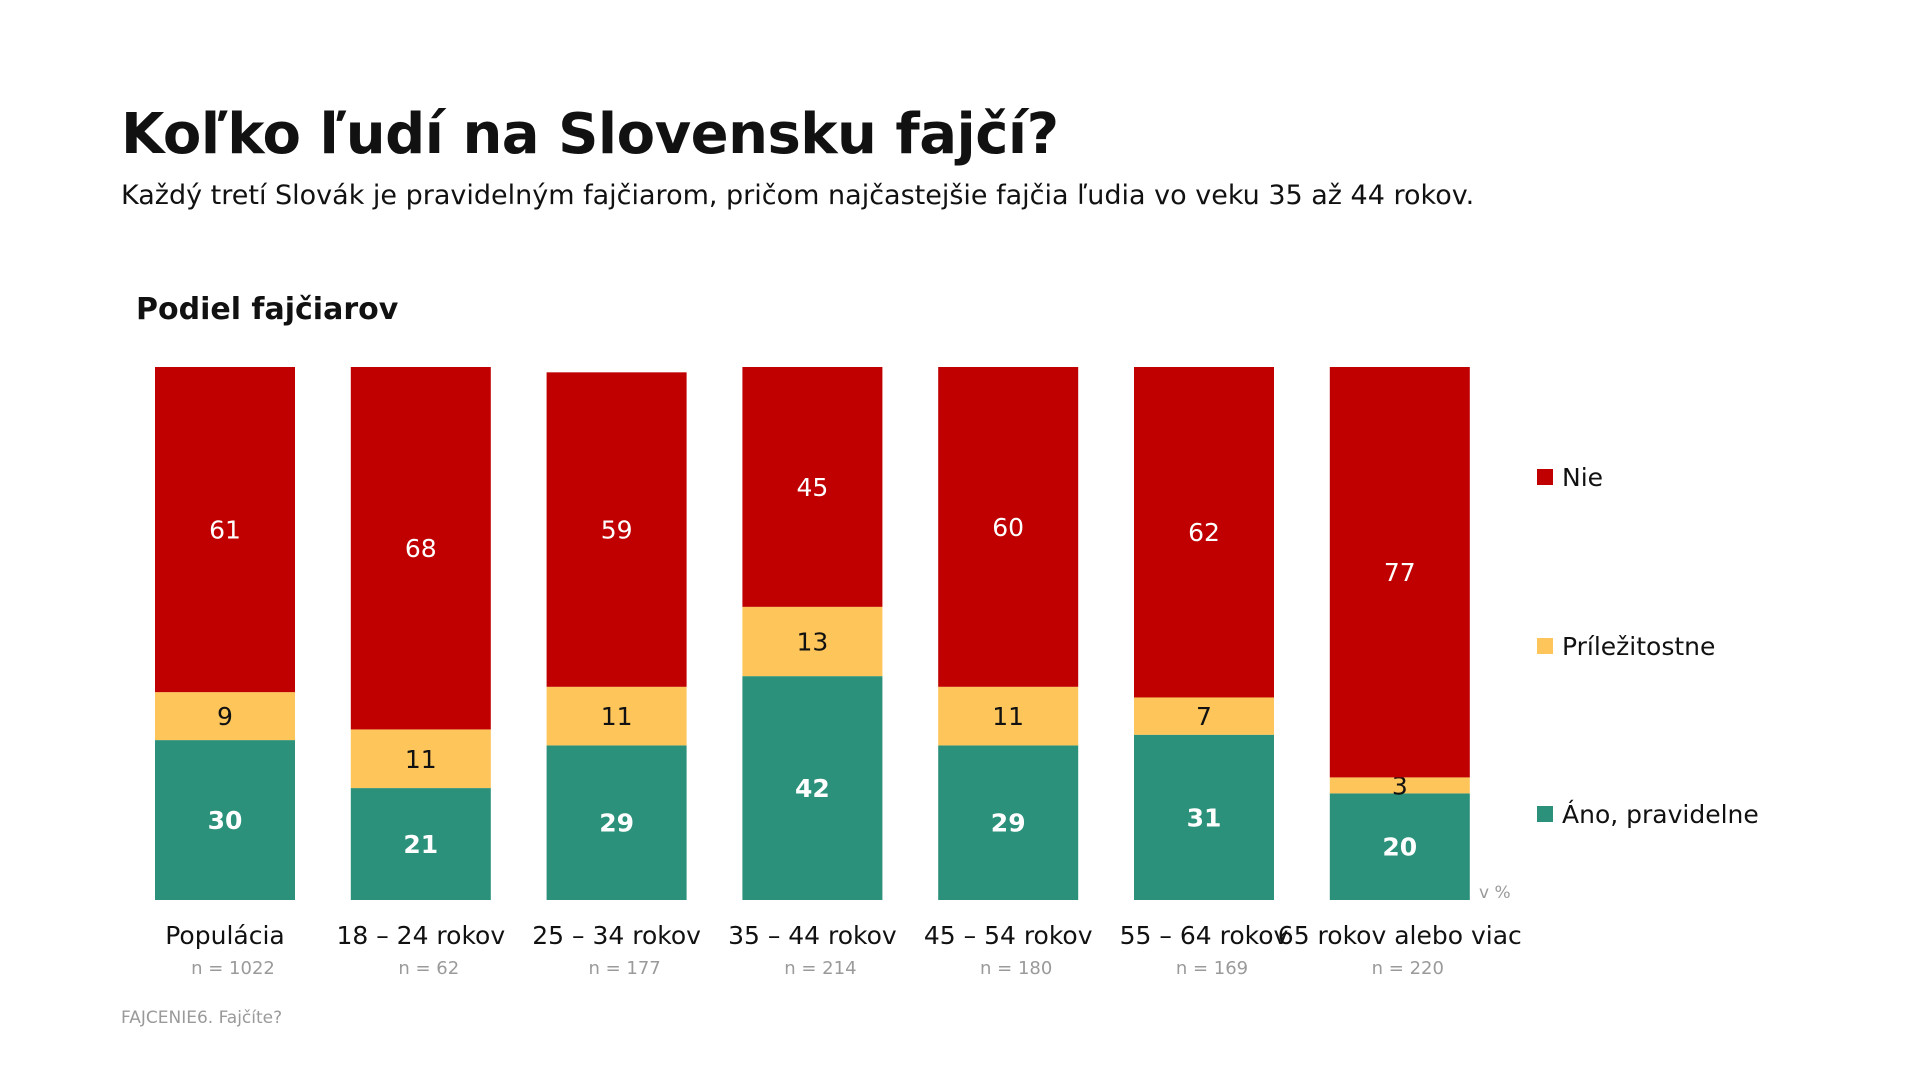 The height and width of the screenshot is (1080, 1920). Describe the element at coordinates (1545, 477) in the screenshot. I see `legend-swatch-nie` at that location.